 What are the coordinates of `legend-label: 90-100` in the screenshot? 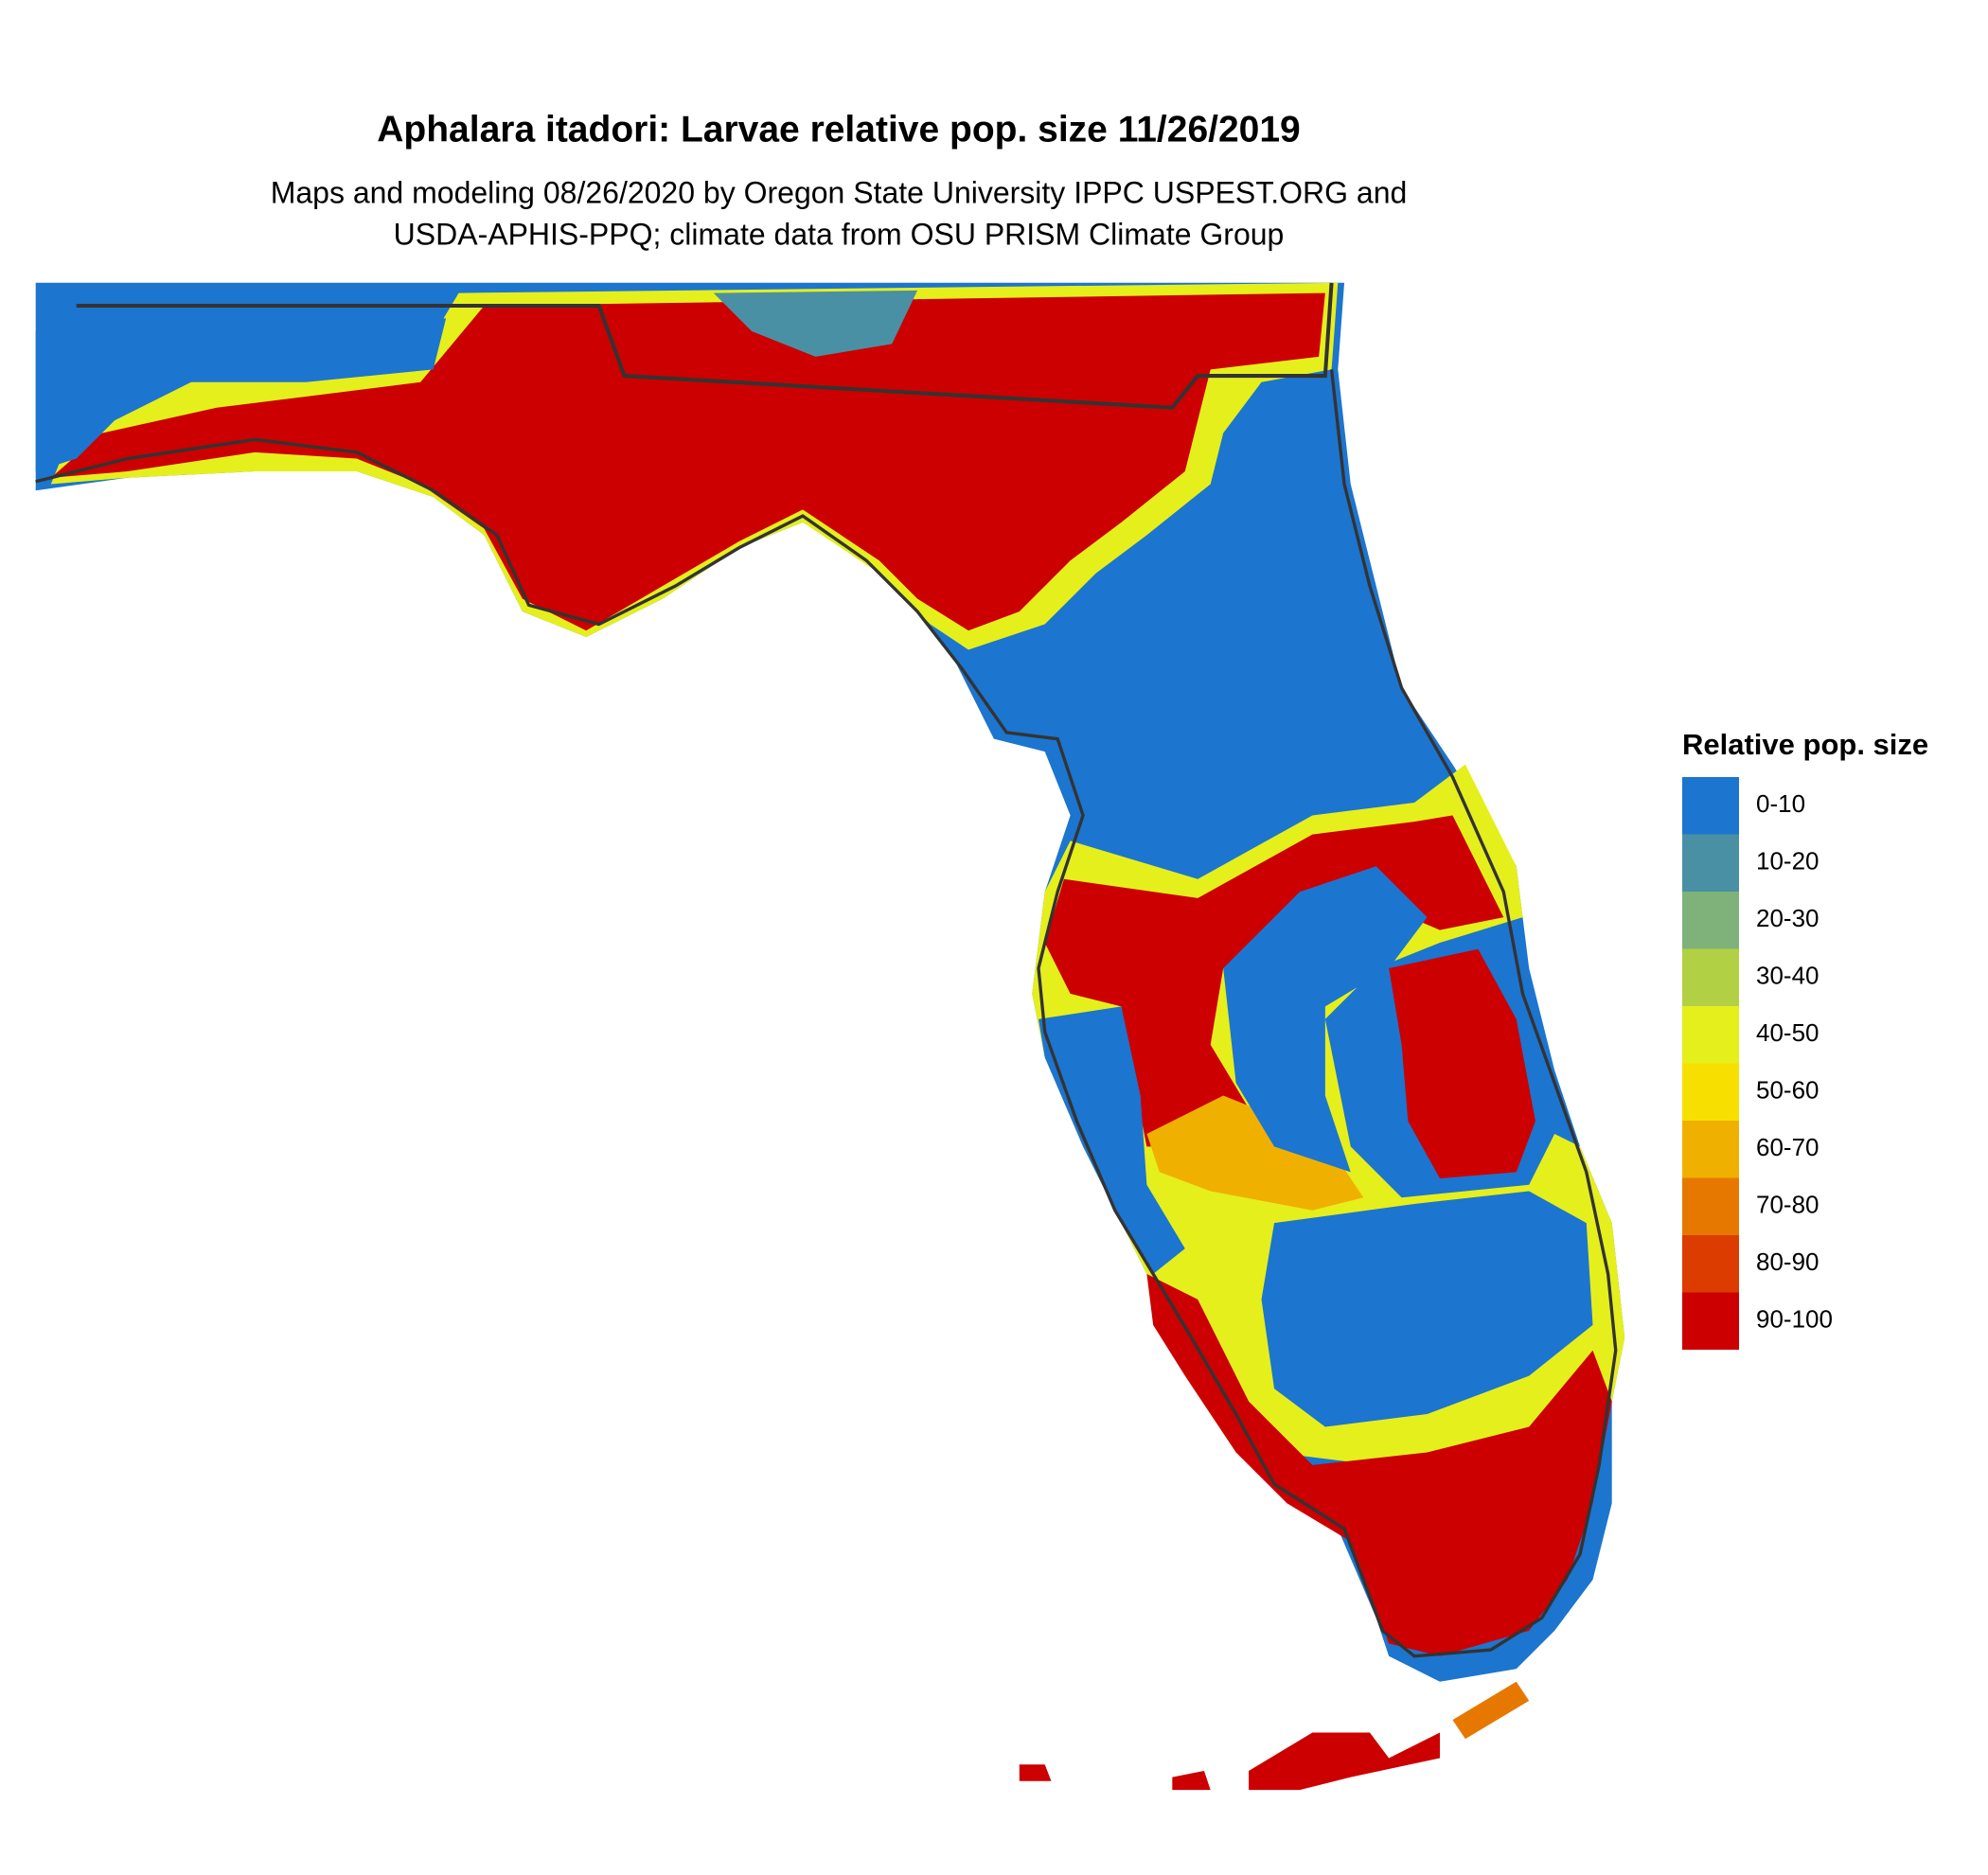 It's located at (1794, 1319).